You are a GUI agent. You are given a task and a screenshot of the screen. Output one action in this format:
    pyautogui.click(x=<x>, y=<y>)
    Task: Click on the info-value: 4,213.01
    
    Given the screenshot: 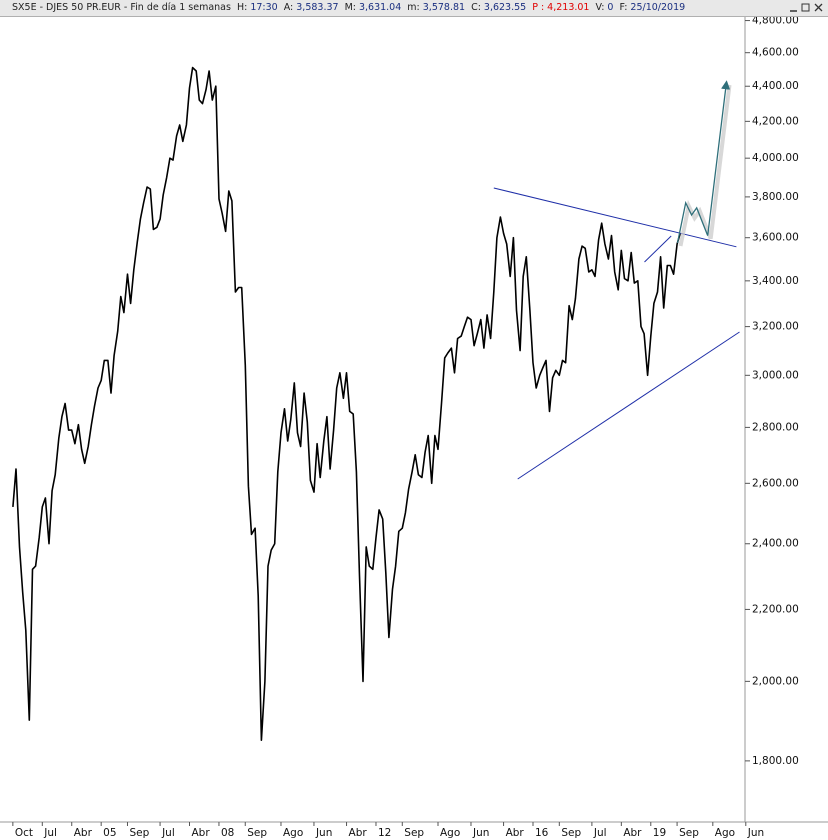 What is the action you would take?
    pyautogui.click(x=568, y=7)
    